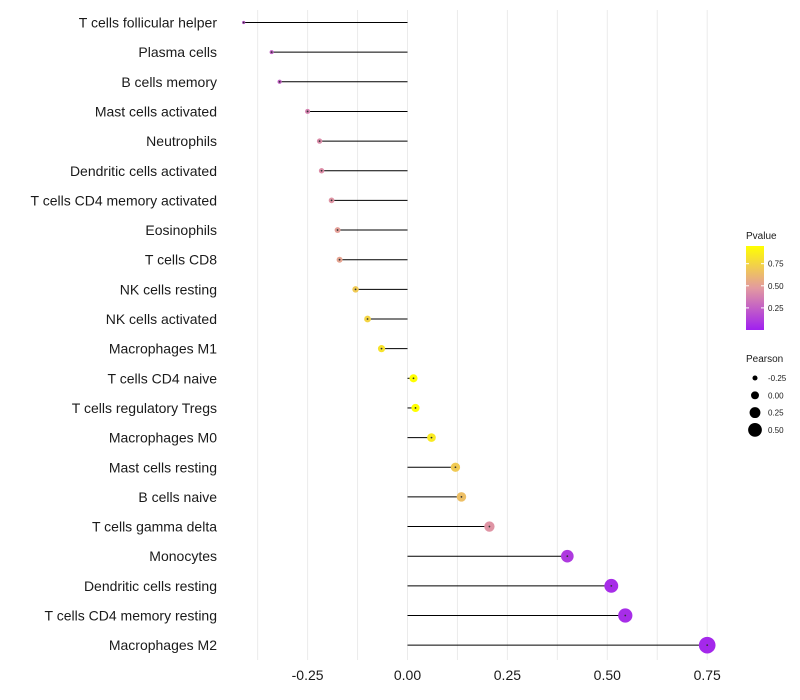 Image resolution: width=800 pixels, height=700 pixels. What do you see at coordinates (764, 359) in the screenshot?
I see `pearson-legend-title: Pearson` at bounding box center [764, 359].